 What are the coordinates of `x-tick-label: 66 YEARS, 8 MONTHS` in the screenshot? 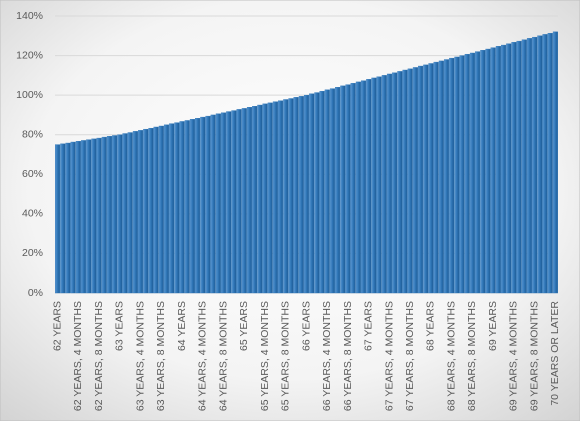 It's located at (348, 356).